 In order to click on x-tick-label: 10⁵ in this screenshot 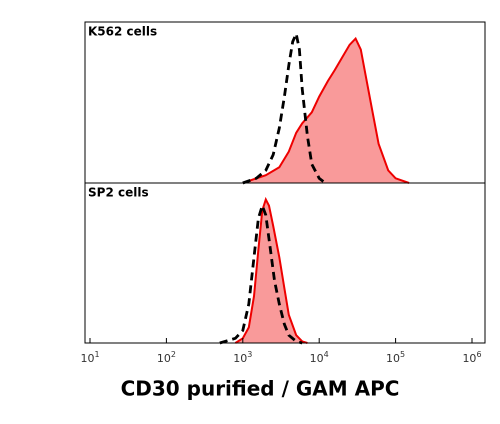, I will do `click(395, 358)`.